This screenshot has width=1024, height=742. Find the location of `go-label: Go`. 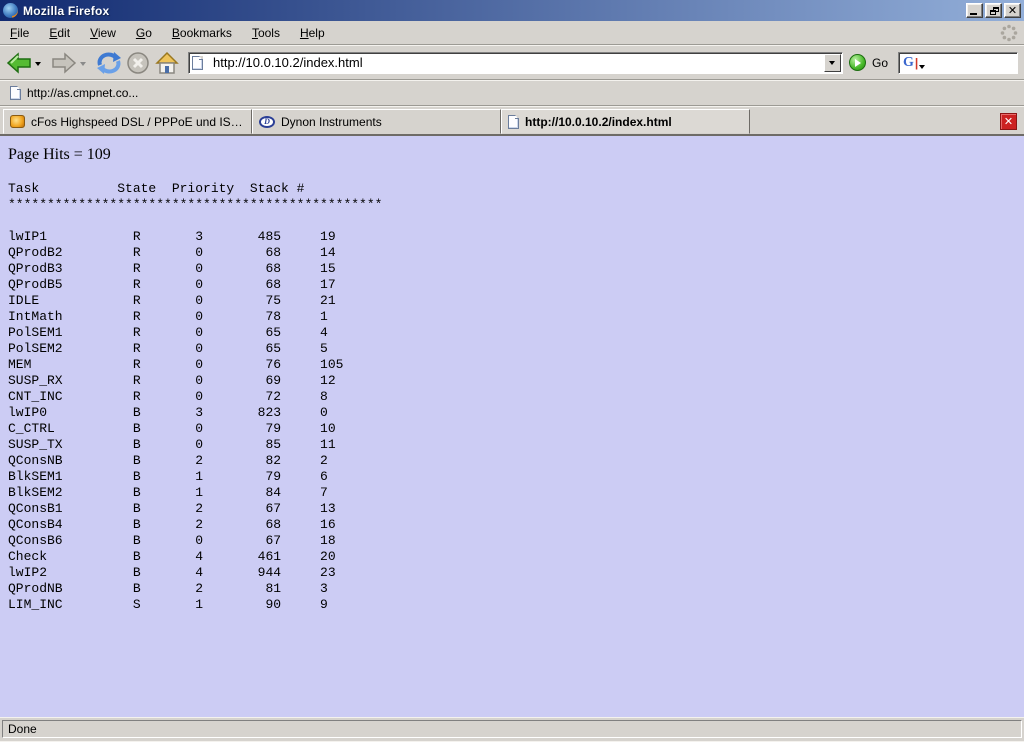

go-label: Go is located at coordinates (879, 62).